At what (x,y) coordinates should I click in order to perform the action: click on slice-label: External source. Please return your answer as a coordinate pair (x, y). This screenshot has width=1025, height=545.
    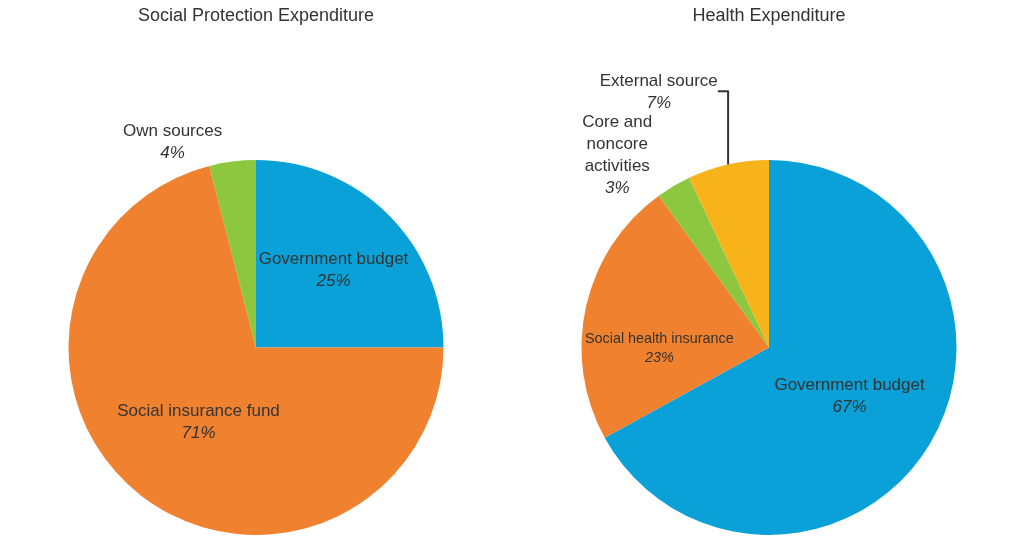
    Looking at the image, I should click on (658, 80).